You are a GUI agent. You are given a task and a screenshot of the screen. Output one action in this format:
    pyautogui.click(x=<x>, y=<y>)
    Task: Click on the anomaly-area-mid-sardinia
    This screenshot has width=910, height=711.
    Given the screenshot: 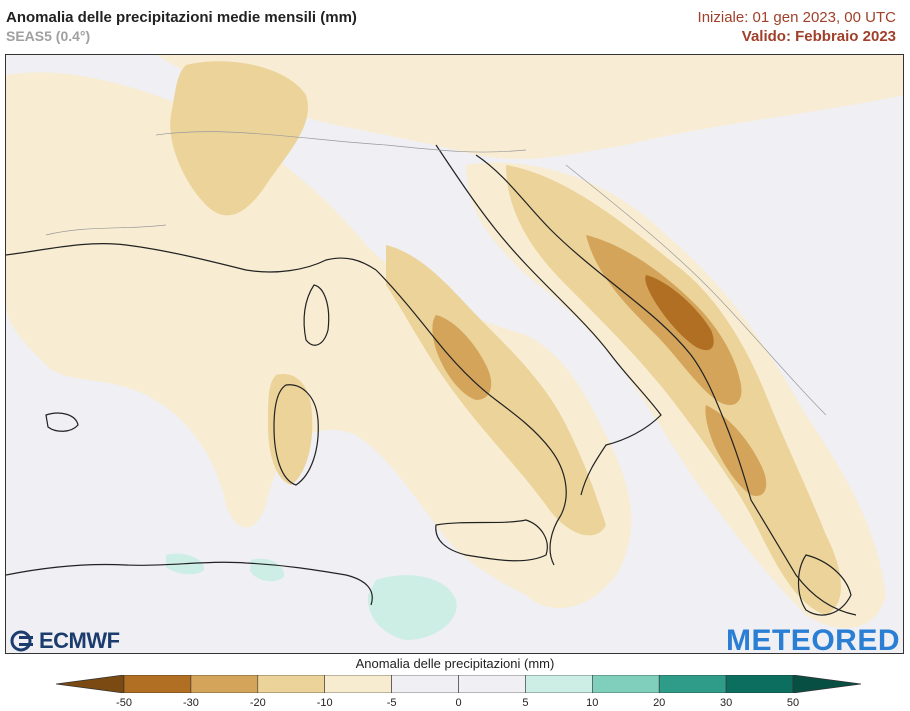 What is the action you would take?
    pyautogui.click(x=290, y=429)
    